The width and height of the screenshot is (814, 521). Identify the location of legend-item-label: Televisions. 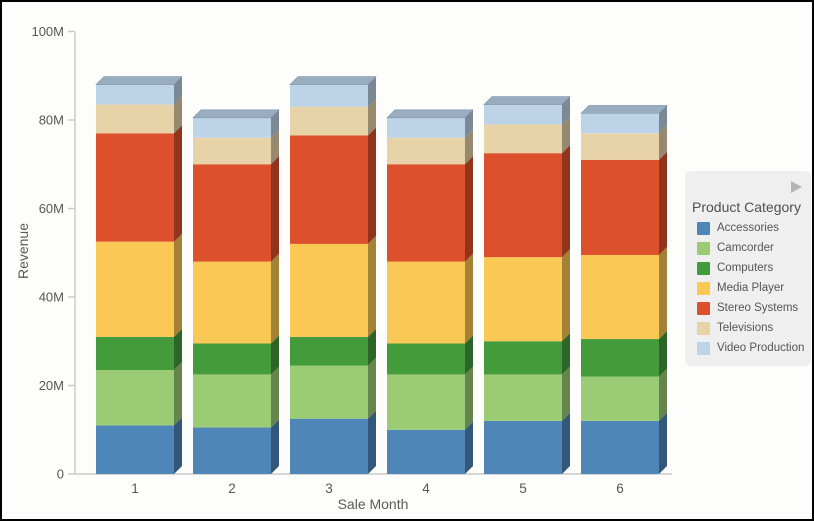
(745, 328).